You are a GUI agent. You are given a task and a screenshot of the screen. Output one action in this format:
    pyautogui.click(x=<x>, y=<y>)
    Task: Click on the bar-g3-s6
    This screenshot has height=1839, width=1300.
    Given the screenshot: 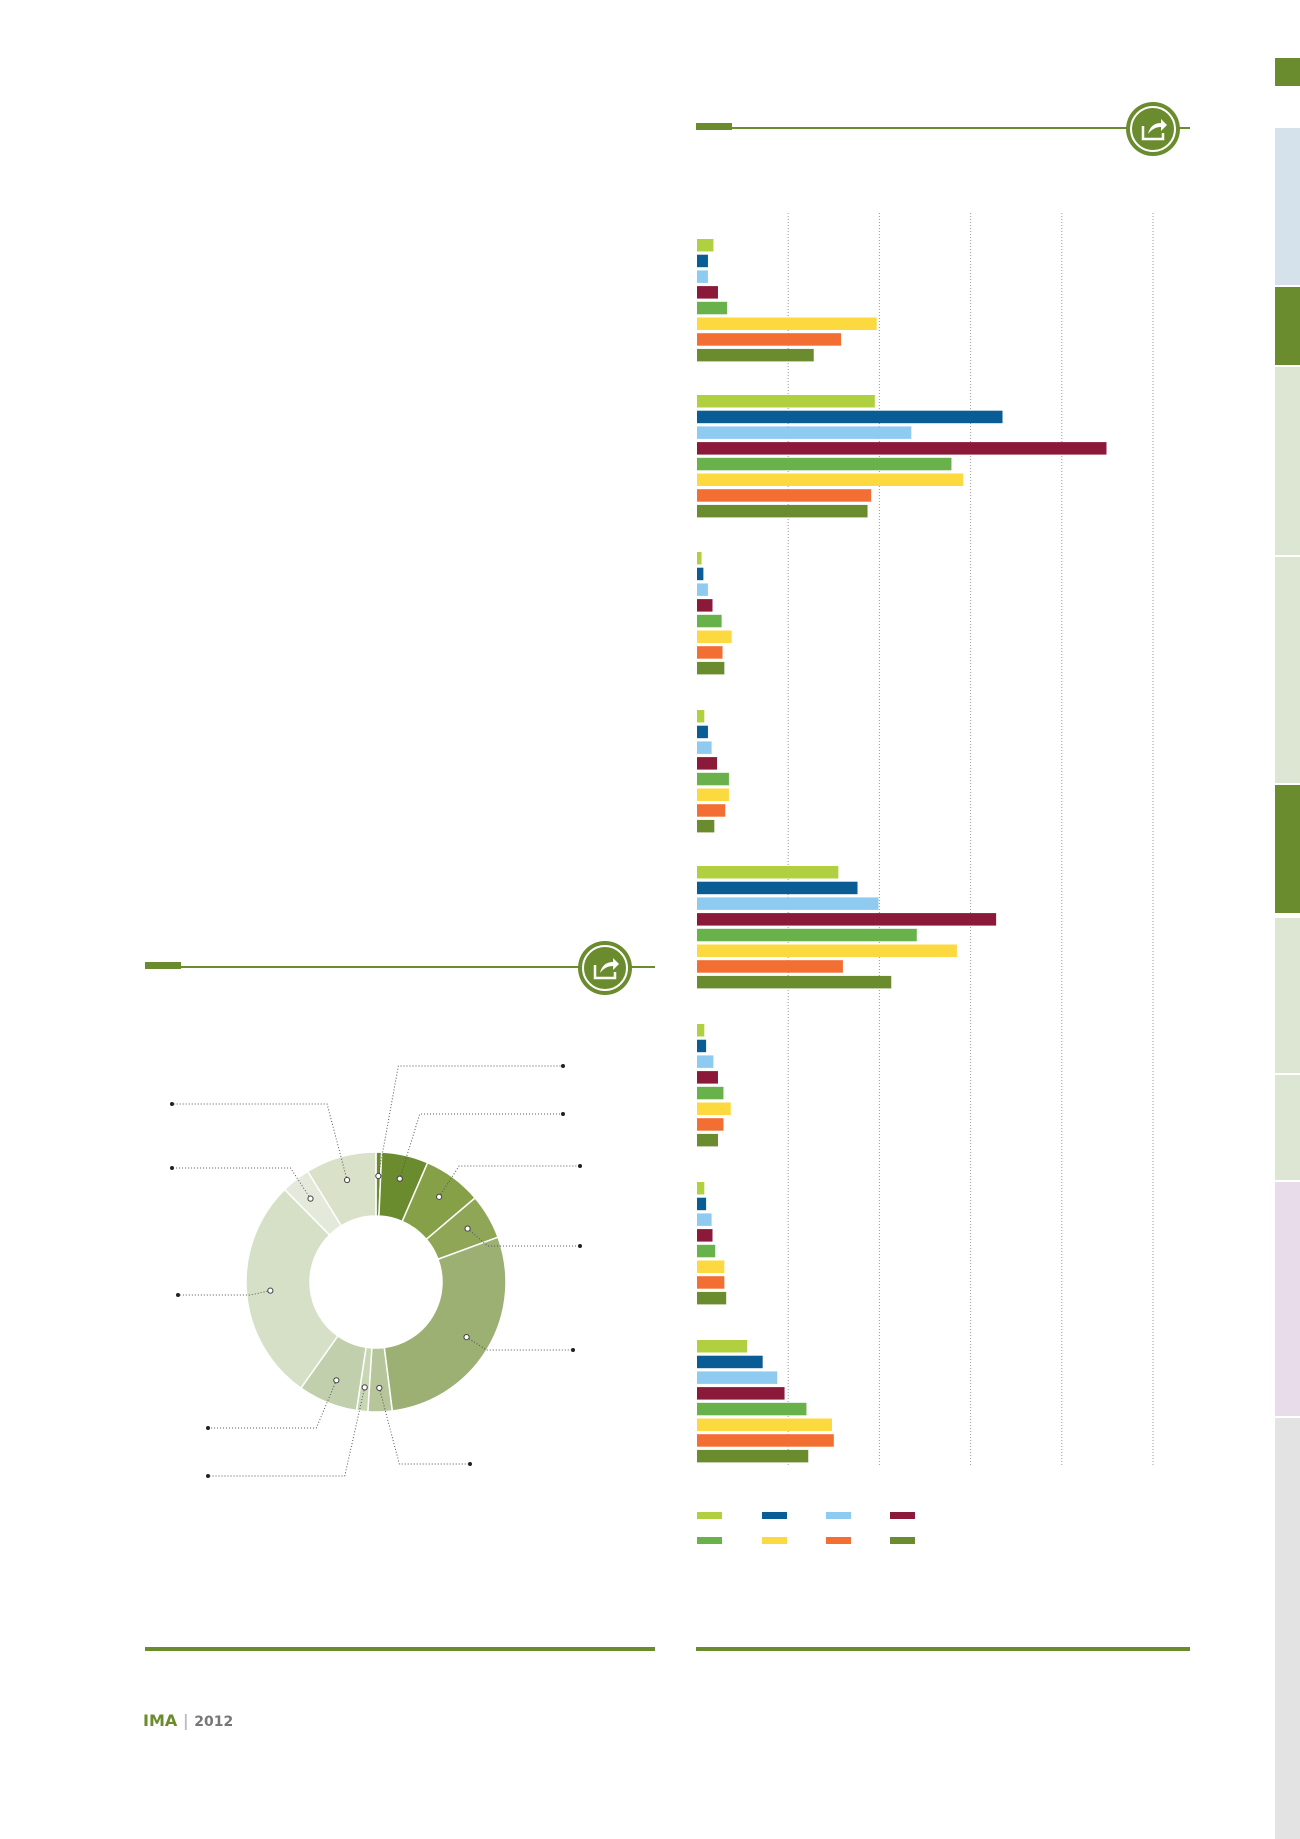 What is the action you would take?
    pyautogui.click(x=714, y=636)
    